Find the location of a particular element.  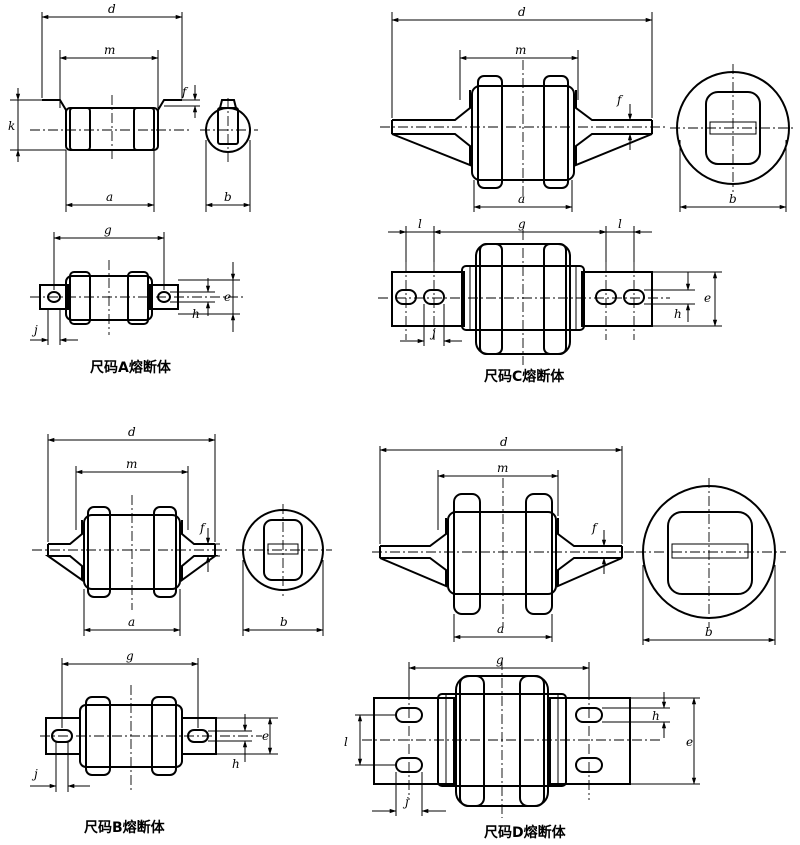

caption-size-c: 尺码C熔断体 is located at coordinates (524, 376).